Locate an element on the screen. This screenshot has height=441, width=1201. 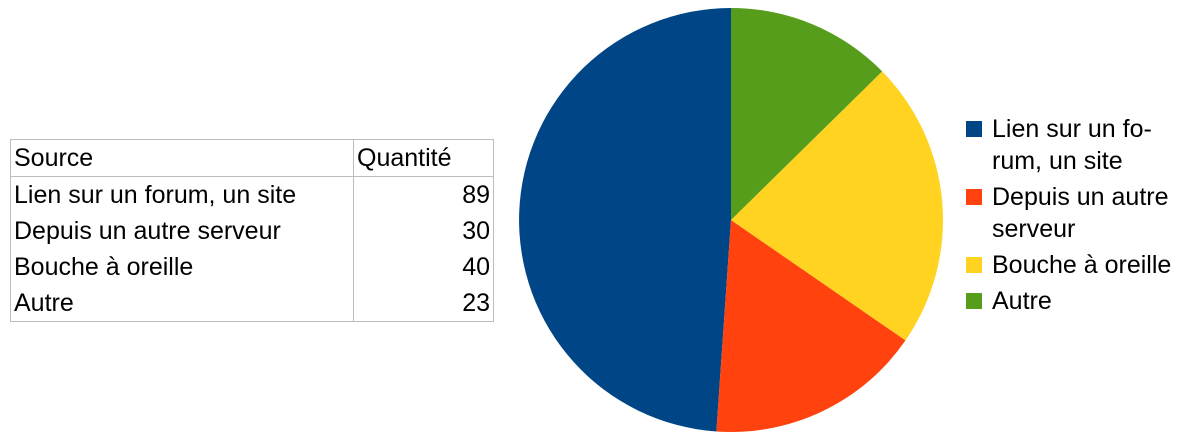
table-row: Depuis un autre serveur 30 is located at coordinates (252, 231).